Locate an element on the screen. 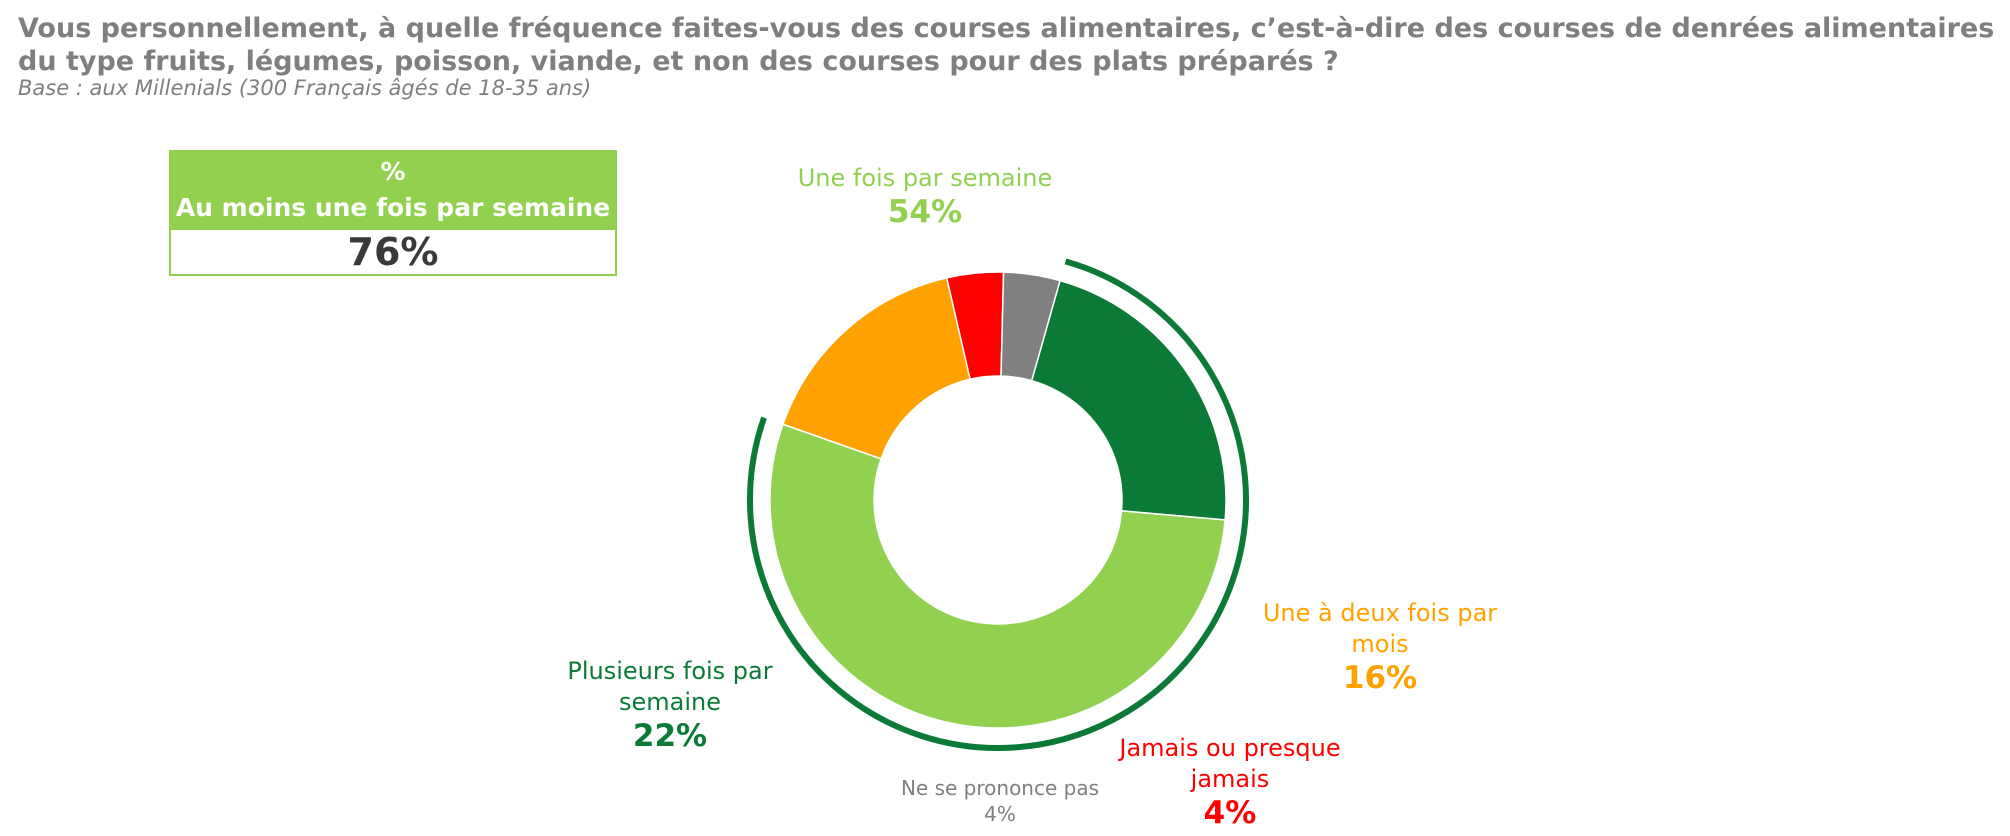 This screenshot has width=2010, height=836. slice-label-text: Plusieurs fois par semaine is located at coordinates (670, 686).